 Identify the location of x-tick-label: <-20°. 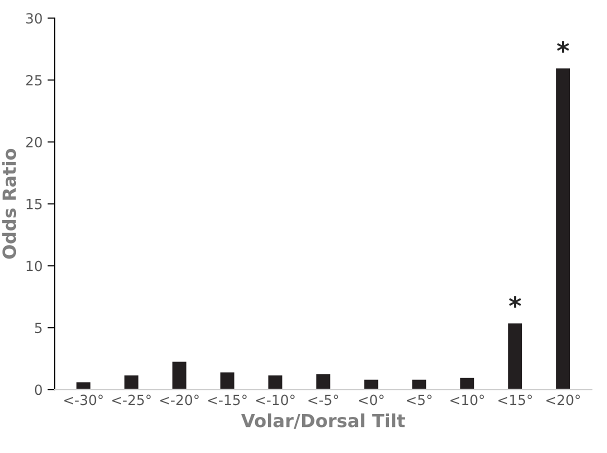
(179, 400).